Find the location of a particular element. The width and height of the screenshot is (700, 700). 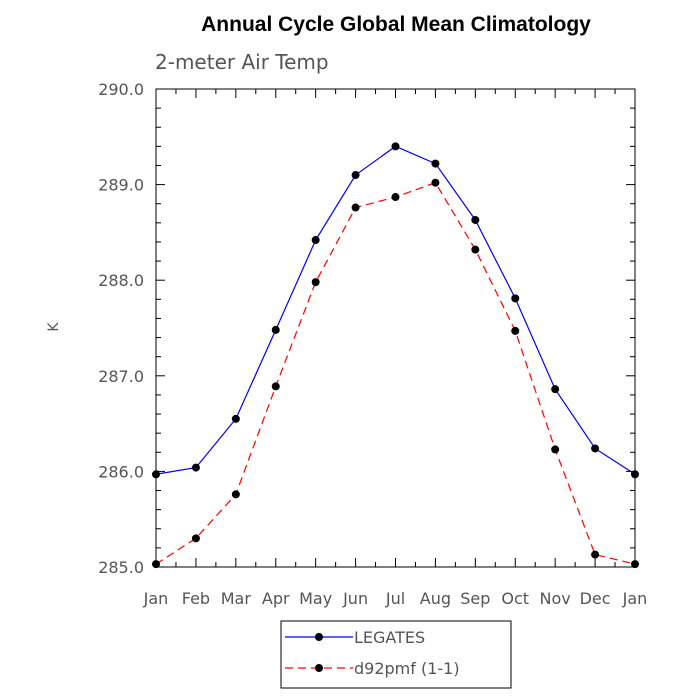

y-tick-label: 288.0 is located at coordinates (121, 280).